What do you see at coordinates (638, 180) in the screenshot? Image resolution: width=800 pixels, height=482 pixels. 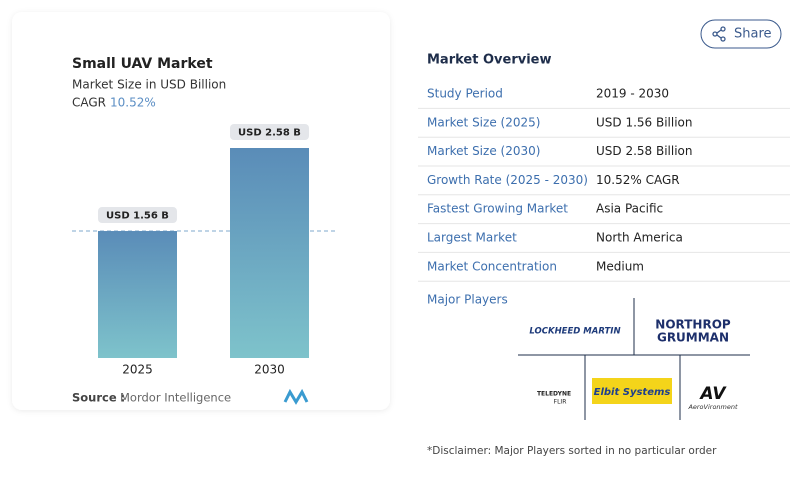 I see `row-value: 10.52% CAGR` at bounding box center [638, 180].